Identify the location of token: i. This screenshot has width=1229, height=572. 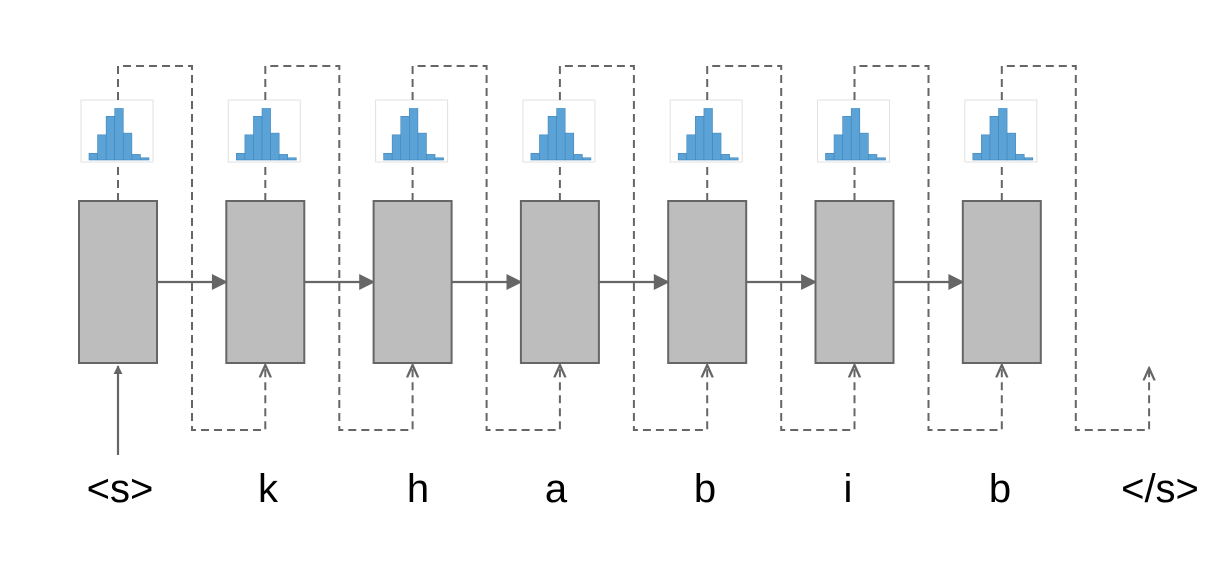
(848, 489).